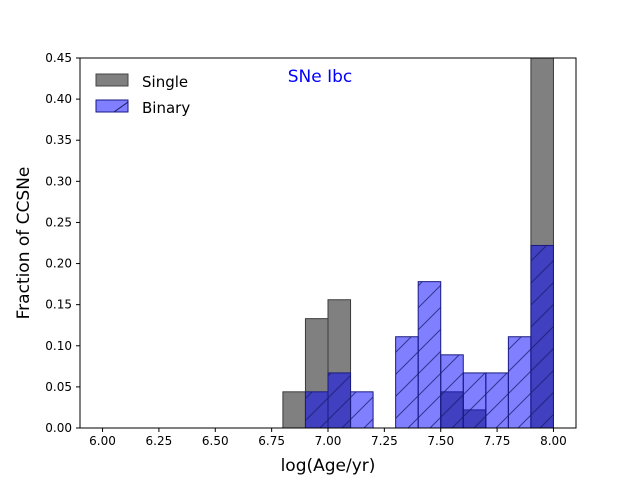 This screenshot has width=640, height=480. I want to click on y-tick-label-2: 0.10, so click(58, 346).